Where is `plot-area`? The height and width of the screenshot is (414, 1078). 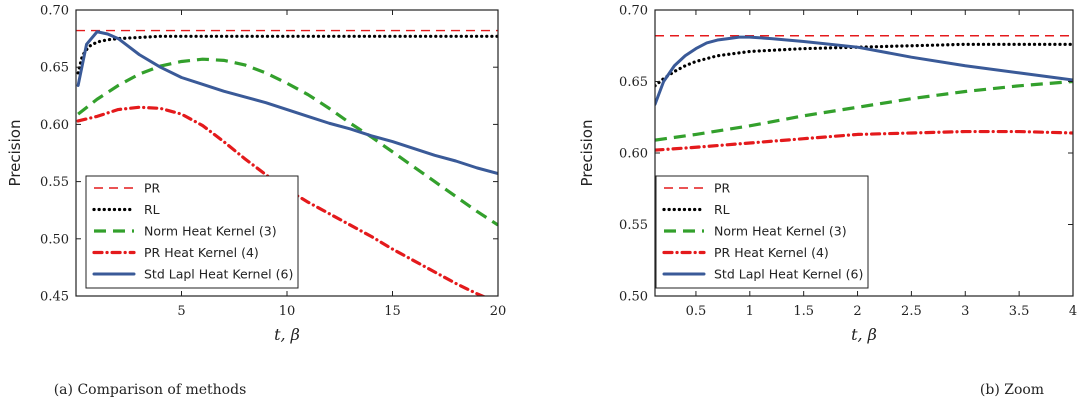 plot-area is located at coordinates (864, 93).